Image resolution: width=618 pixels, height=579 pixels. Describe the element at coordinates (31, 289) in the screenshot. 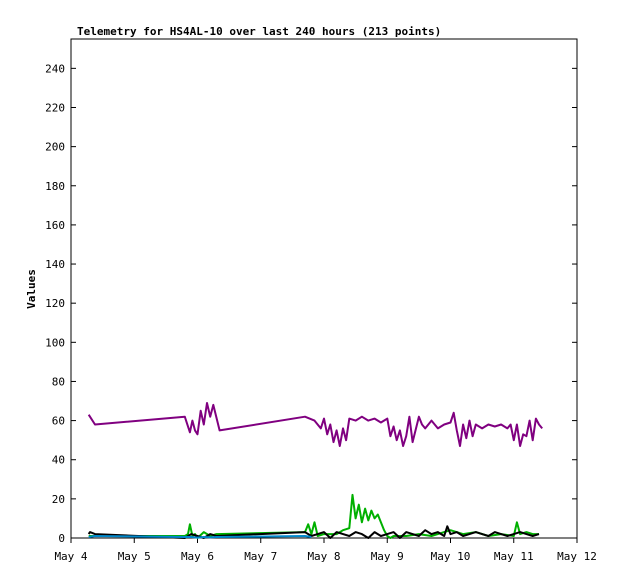

I see `y-axis-label: Values` at that location.